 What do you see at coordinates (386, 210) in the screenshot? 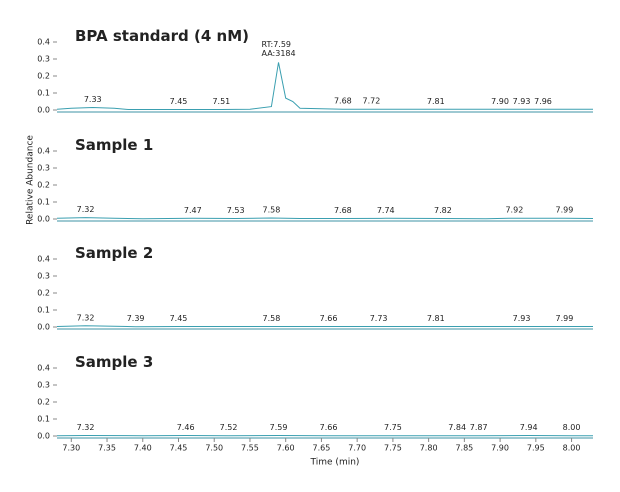
I see `peak-label: 7.74` at bounding box center [386, 210].